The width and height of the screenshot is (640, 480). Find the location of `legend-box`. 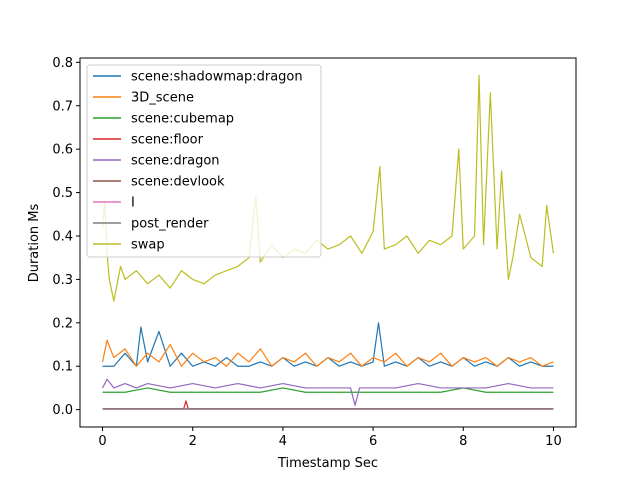

legend-box is located at coordinates (204, 161).